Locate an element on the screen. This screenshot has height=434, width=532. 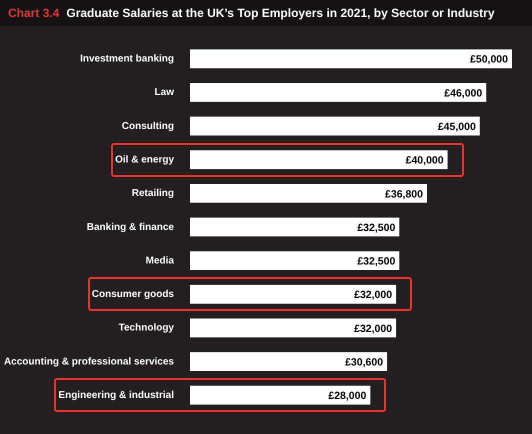
y-tick-label: Media is located at coordinates (160, 260).